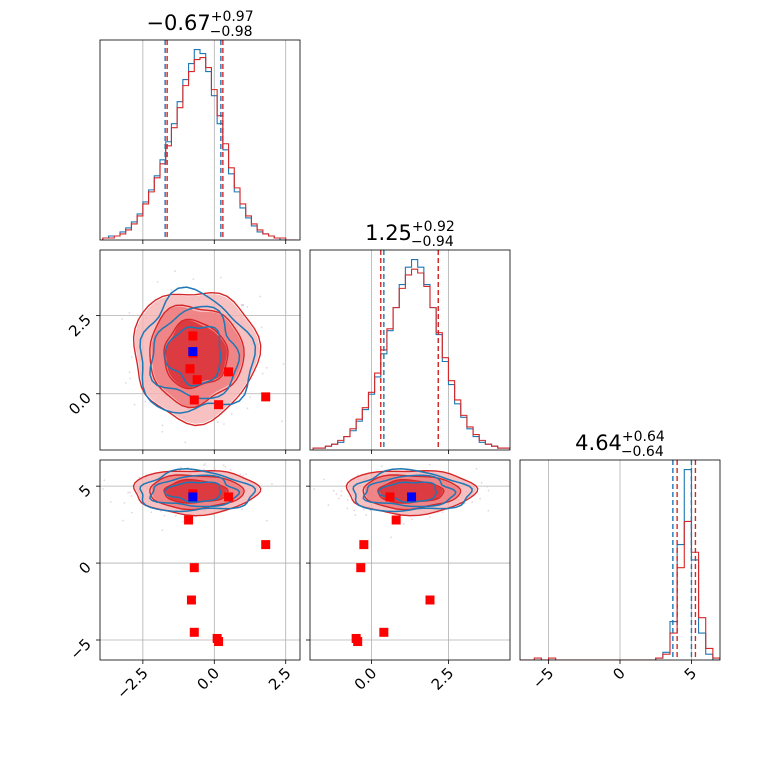  What do you see at coordinates (643, 437) in the screenshot?
I see `title-param-3-plus: +0.64` at bounding box center [643, 437].